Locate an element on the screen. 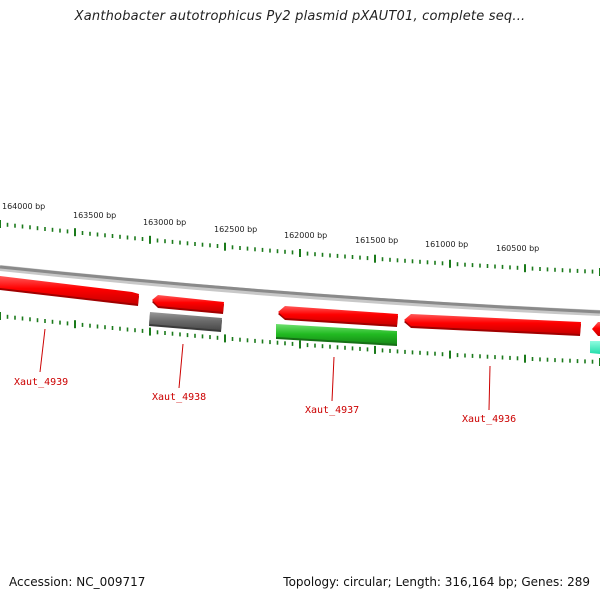 Image resolution: width=600 pixels, height=600 pixels. gene-label-connectors is located at coordinates (265, 369).